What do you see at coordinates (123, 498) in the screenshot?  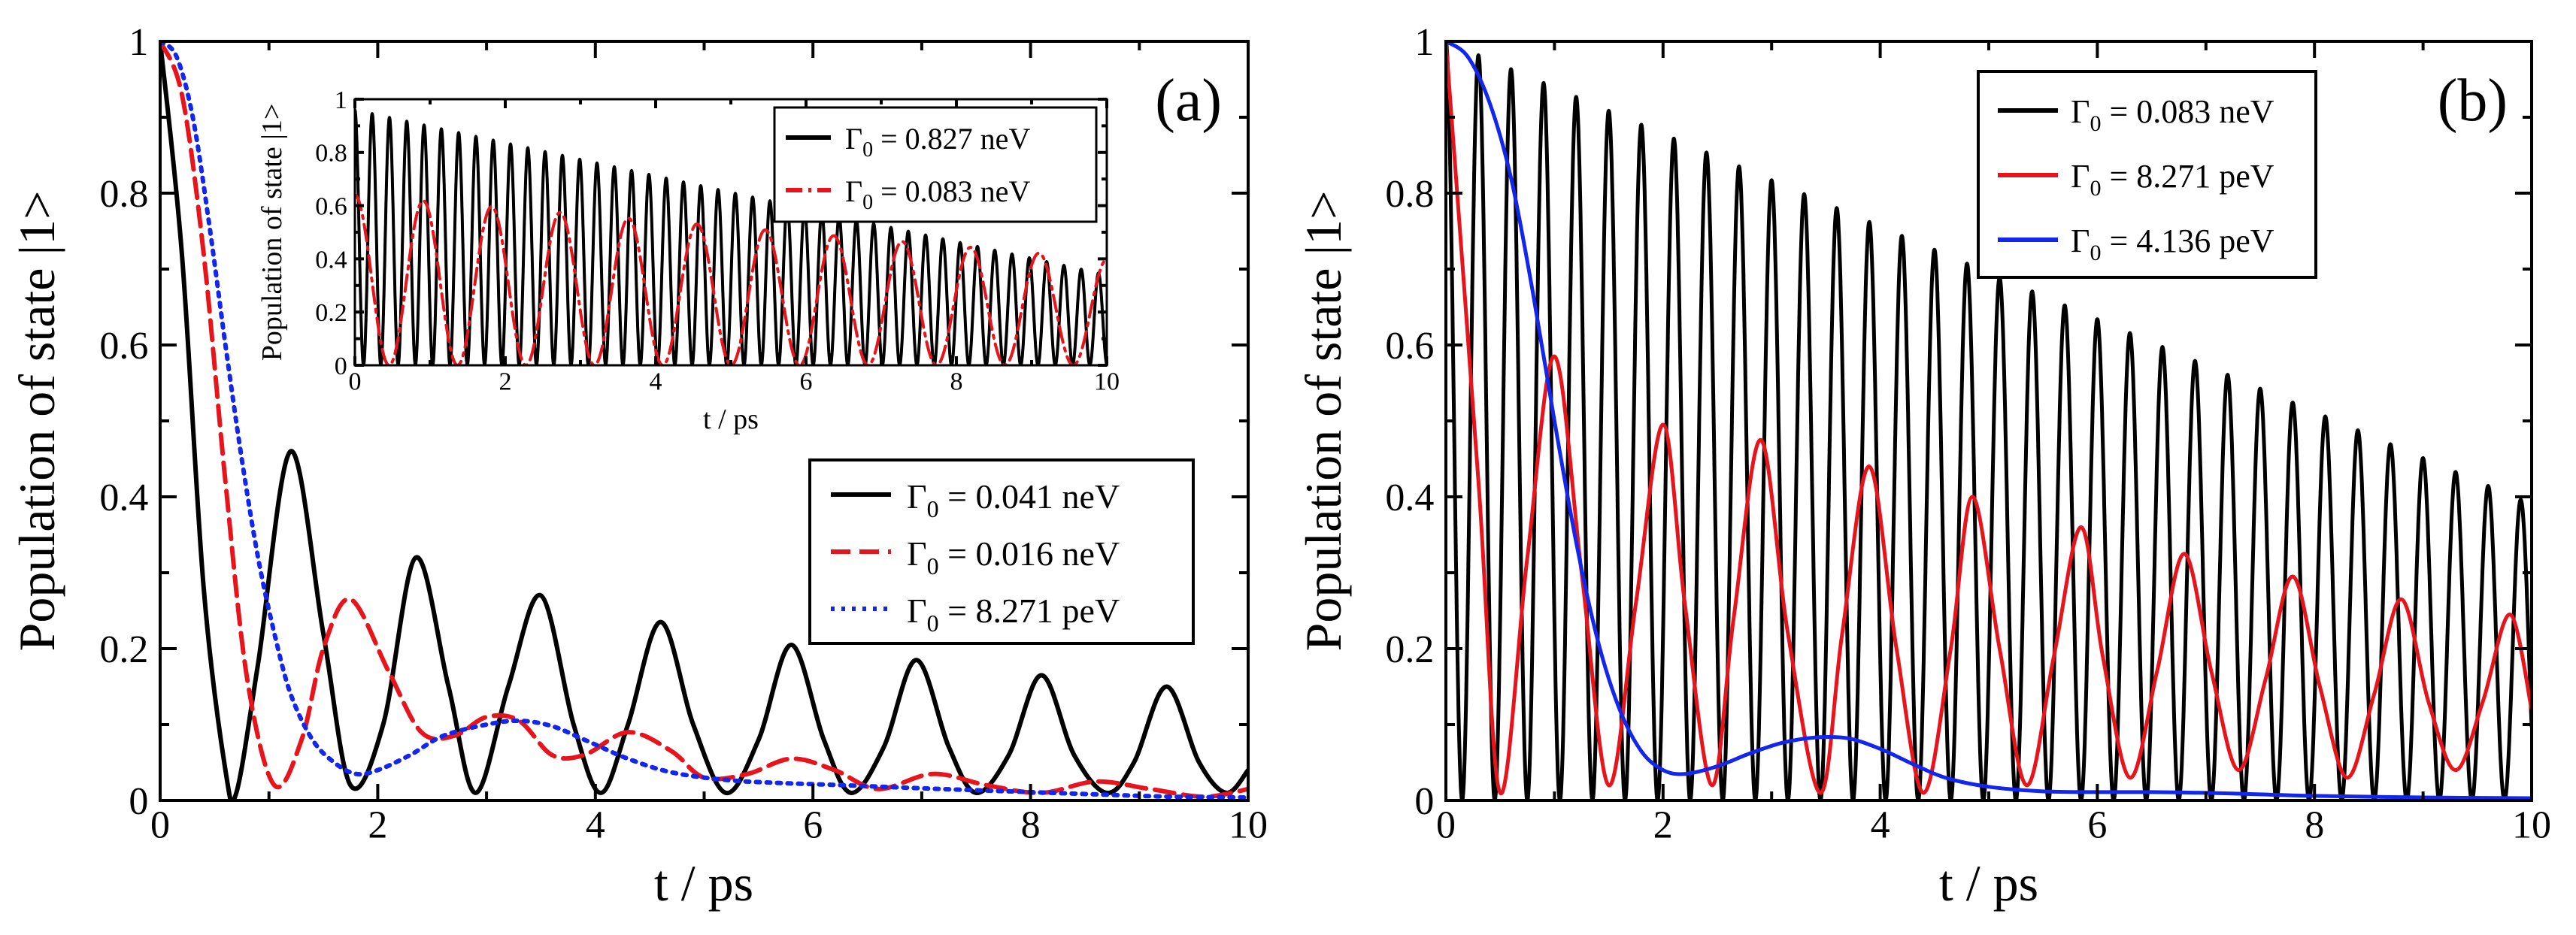 I see `panel-a-y-tick-label: 0.4` at bounding box center [123, 498].